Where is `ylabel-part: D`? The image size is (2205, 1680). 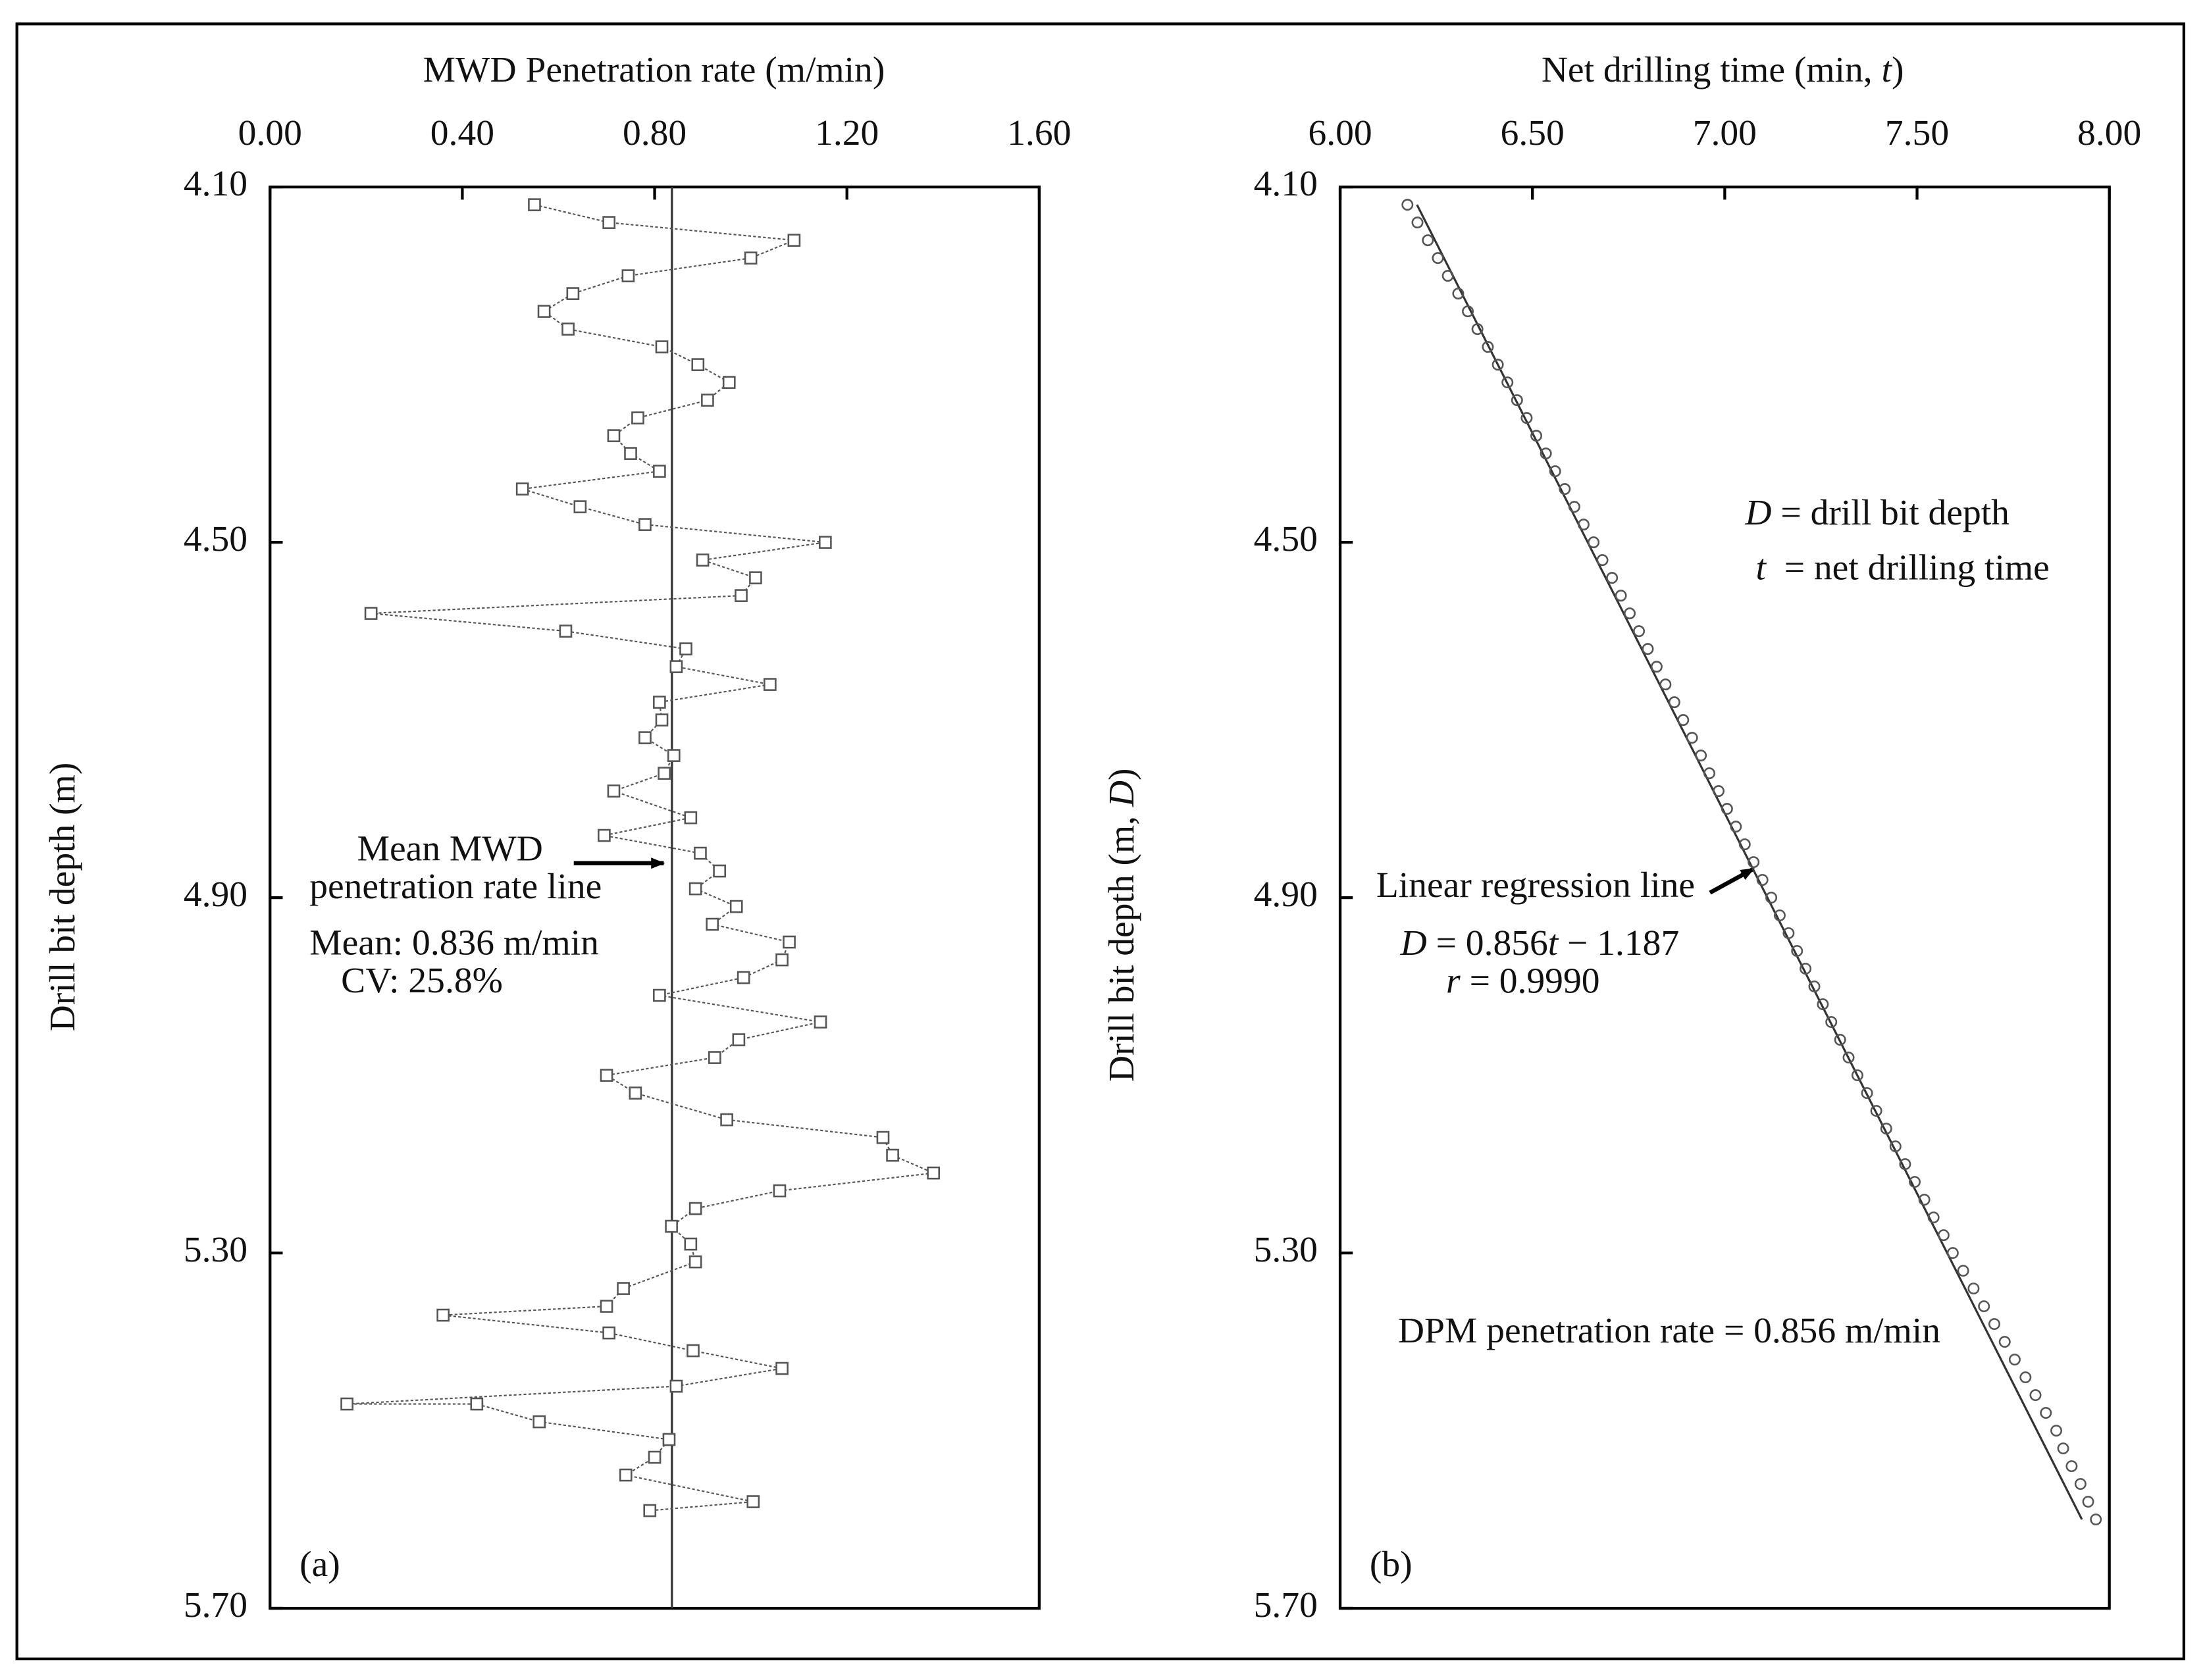
ylabel-part: D is located at coordinates (1122, 793).